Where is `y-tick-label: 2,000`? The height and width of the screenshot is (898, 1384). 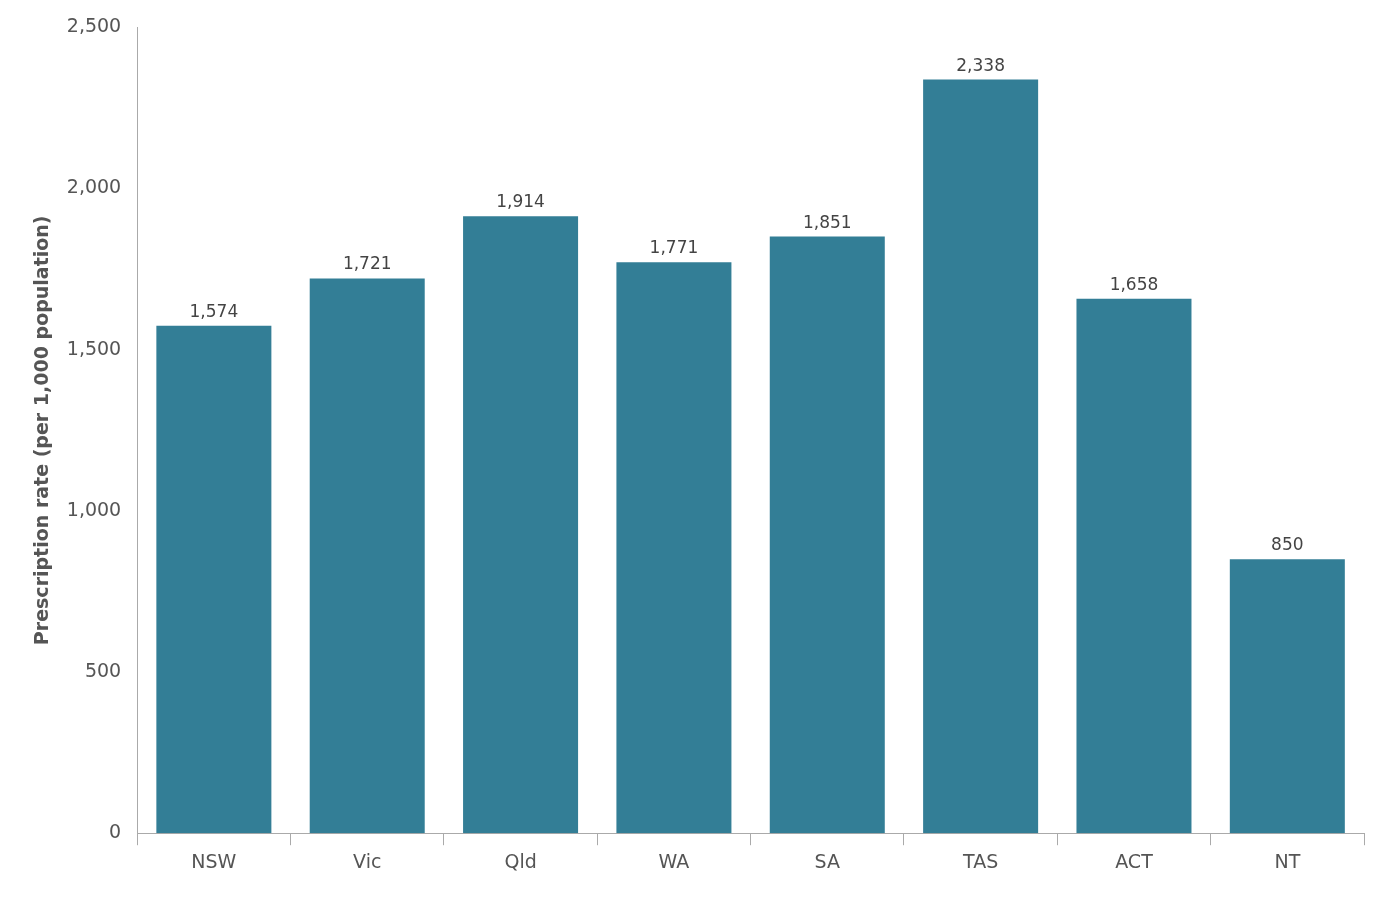 y-tick-label: 2,000 is located at coordinates (94, 186).